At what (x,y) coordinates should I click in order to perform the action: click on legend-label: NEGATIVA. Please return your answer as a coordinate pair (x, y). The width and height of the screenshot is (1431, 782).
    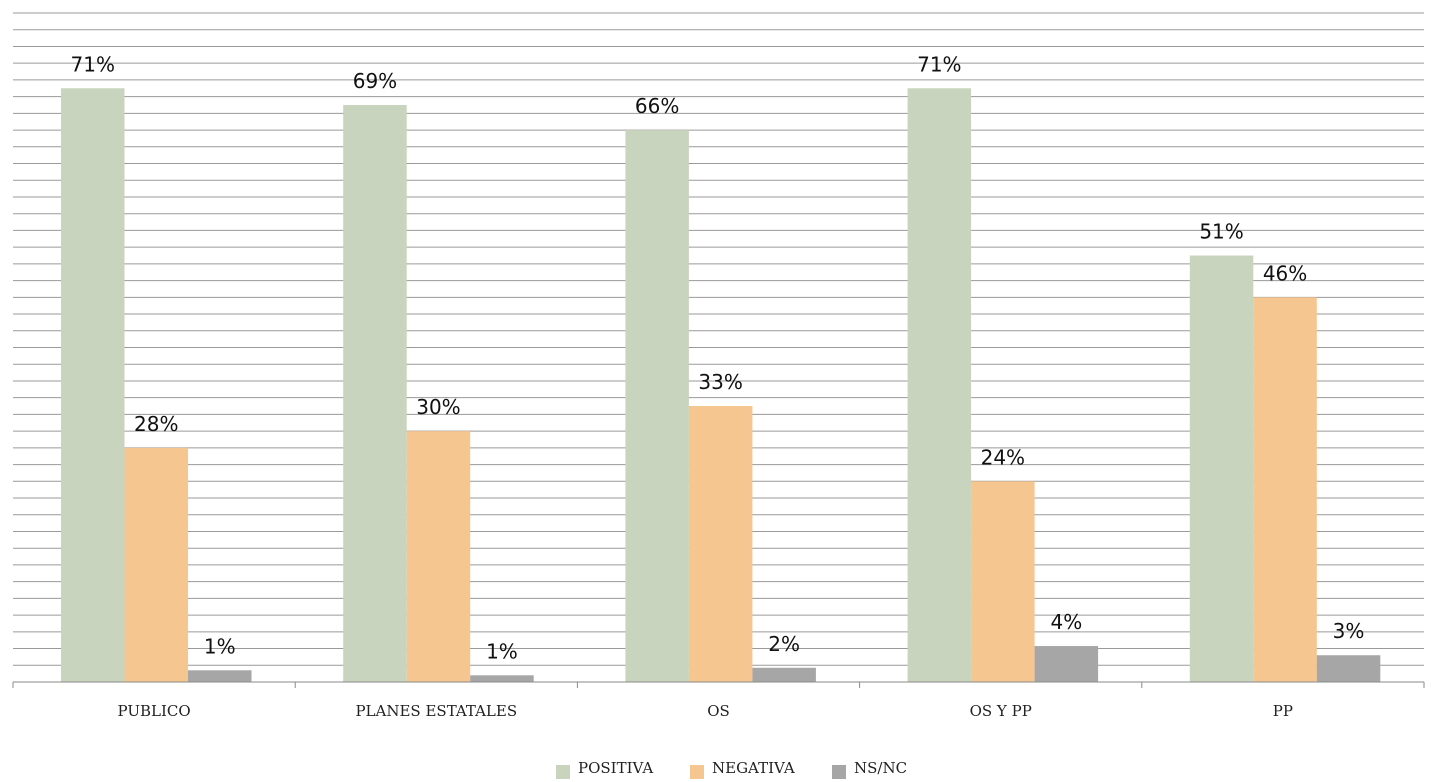
    Looking at the image, I should click on (753, 768).